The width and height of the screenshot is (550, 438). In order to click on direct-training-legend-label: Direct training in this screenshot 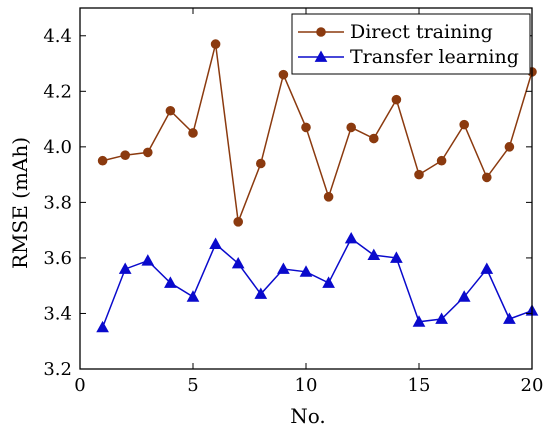, I will do `click(421, 32)`.